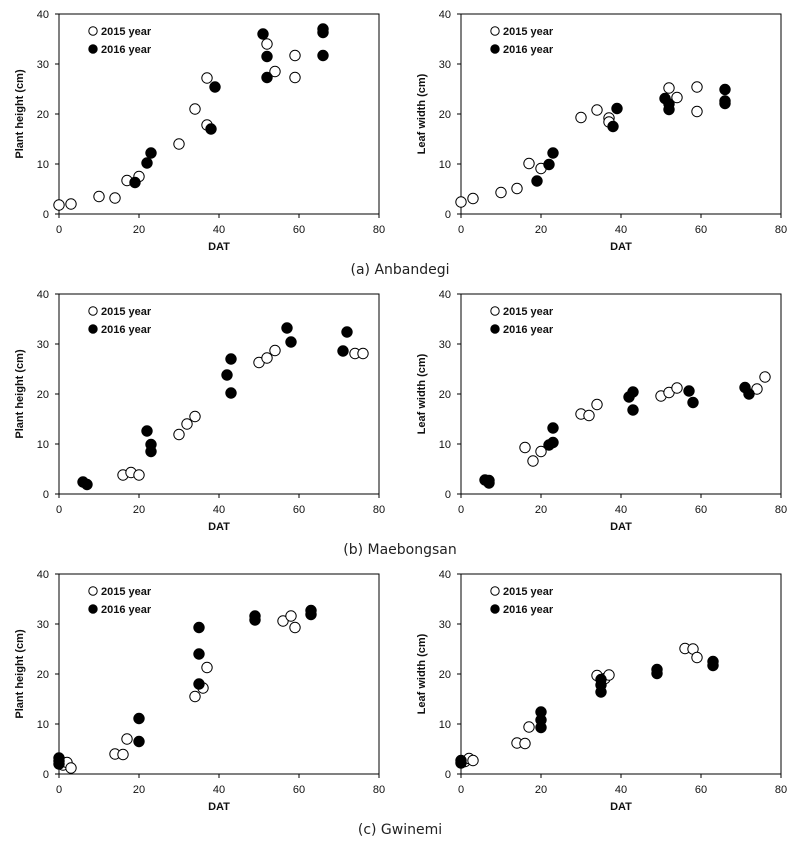 This screenshot has height=845, width=800. Describe the element at coordinates (59, 230) in the screenshot. I see `chart-1-height-xtick-label: 0` at that location.